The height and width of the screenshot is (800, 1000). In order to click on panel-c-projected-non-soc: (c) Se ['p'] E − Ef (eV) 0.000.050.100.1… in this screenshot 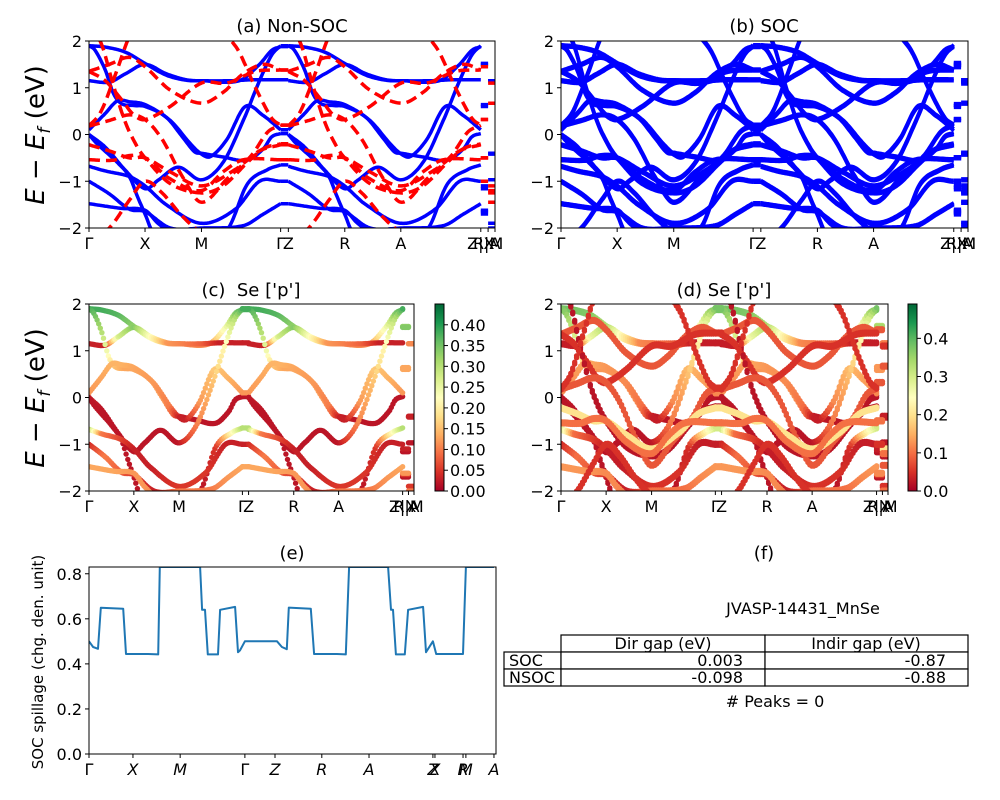, I will do `click(253, 398)`.